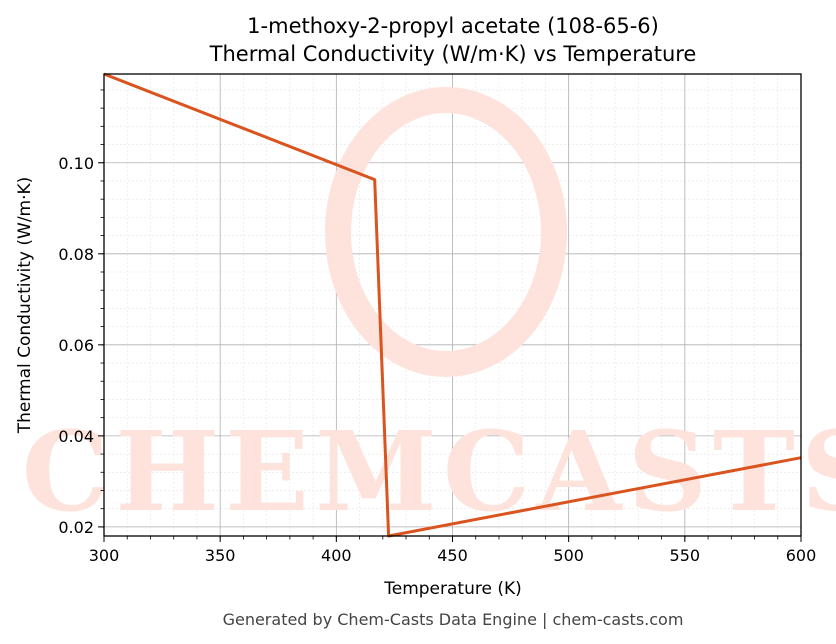 The image size is (836, 644). Describe the element at coordinates (453, 26) in the screenshot. I see `chart-title: 1-methoxy-2-propyl acetate (108-65-6)` at that location.